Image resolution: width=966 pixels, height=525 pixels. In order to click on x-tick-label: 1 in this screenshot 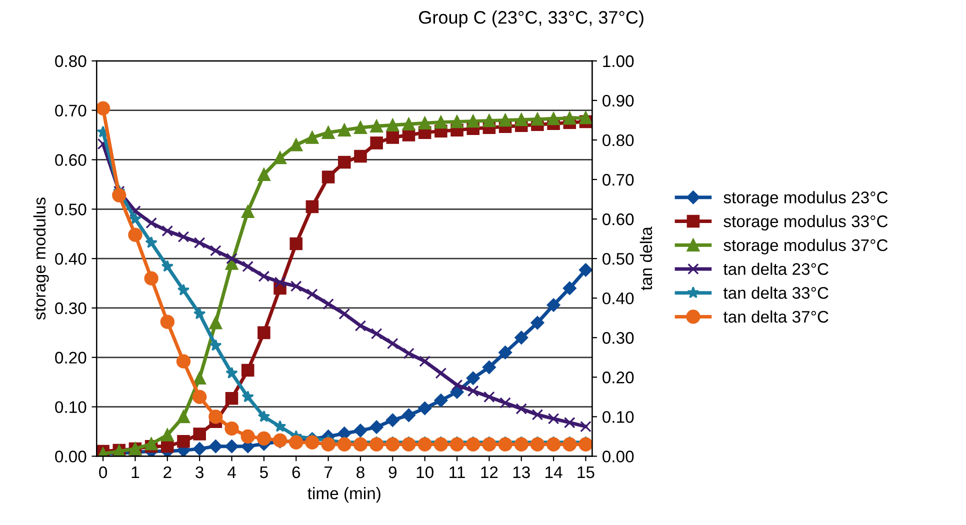, I will do `click(136, 472)`.